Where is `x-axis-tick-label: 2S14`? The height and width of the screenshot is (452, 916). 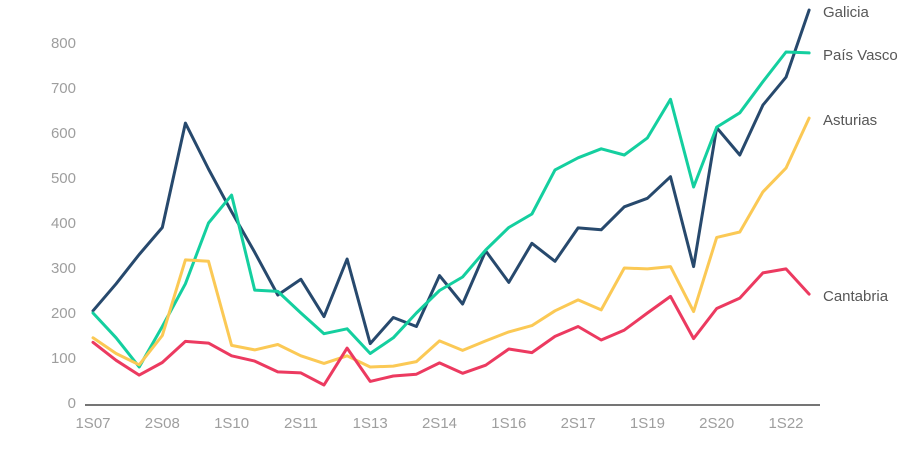 x-axis-tick-label: 2S14 is located at coordinates (439, 423).